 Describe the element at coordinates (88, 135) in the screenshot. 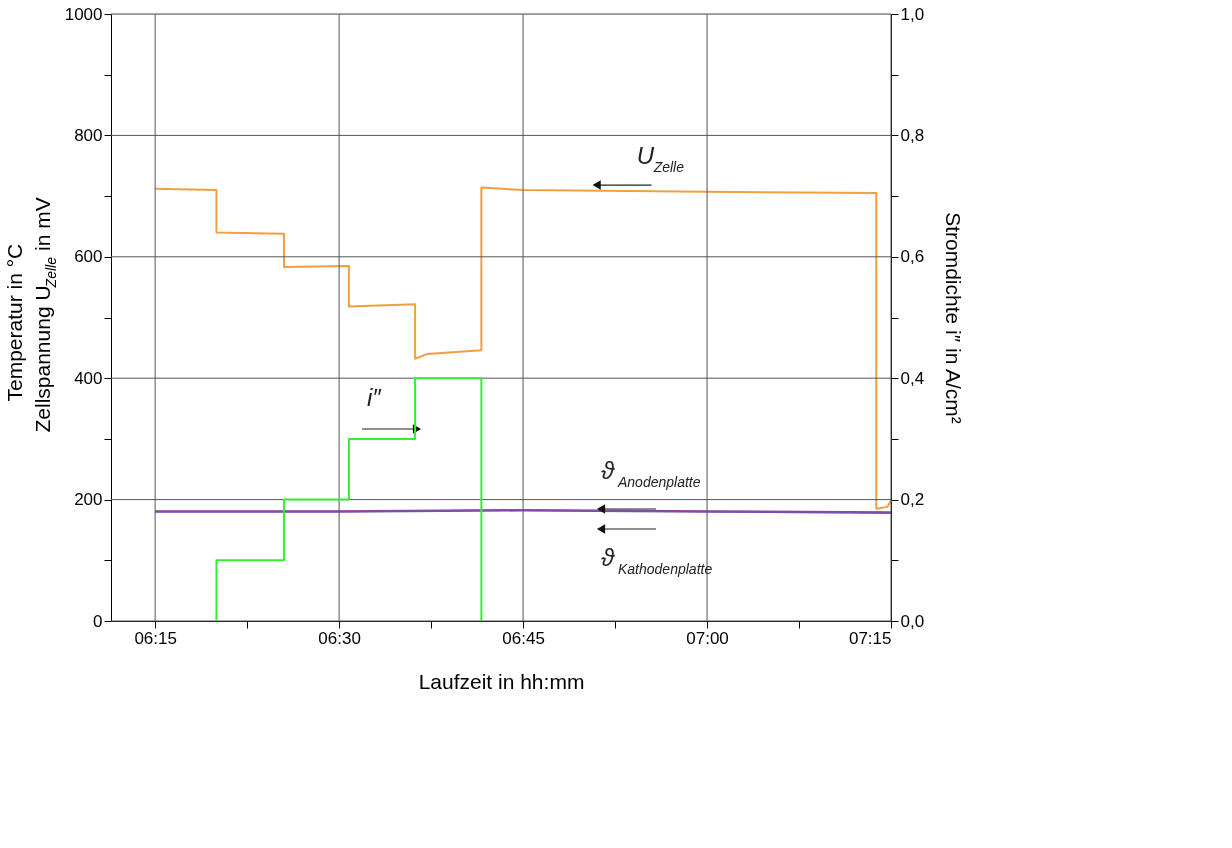

I see `y-tick-label: 800` at that location.